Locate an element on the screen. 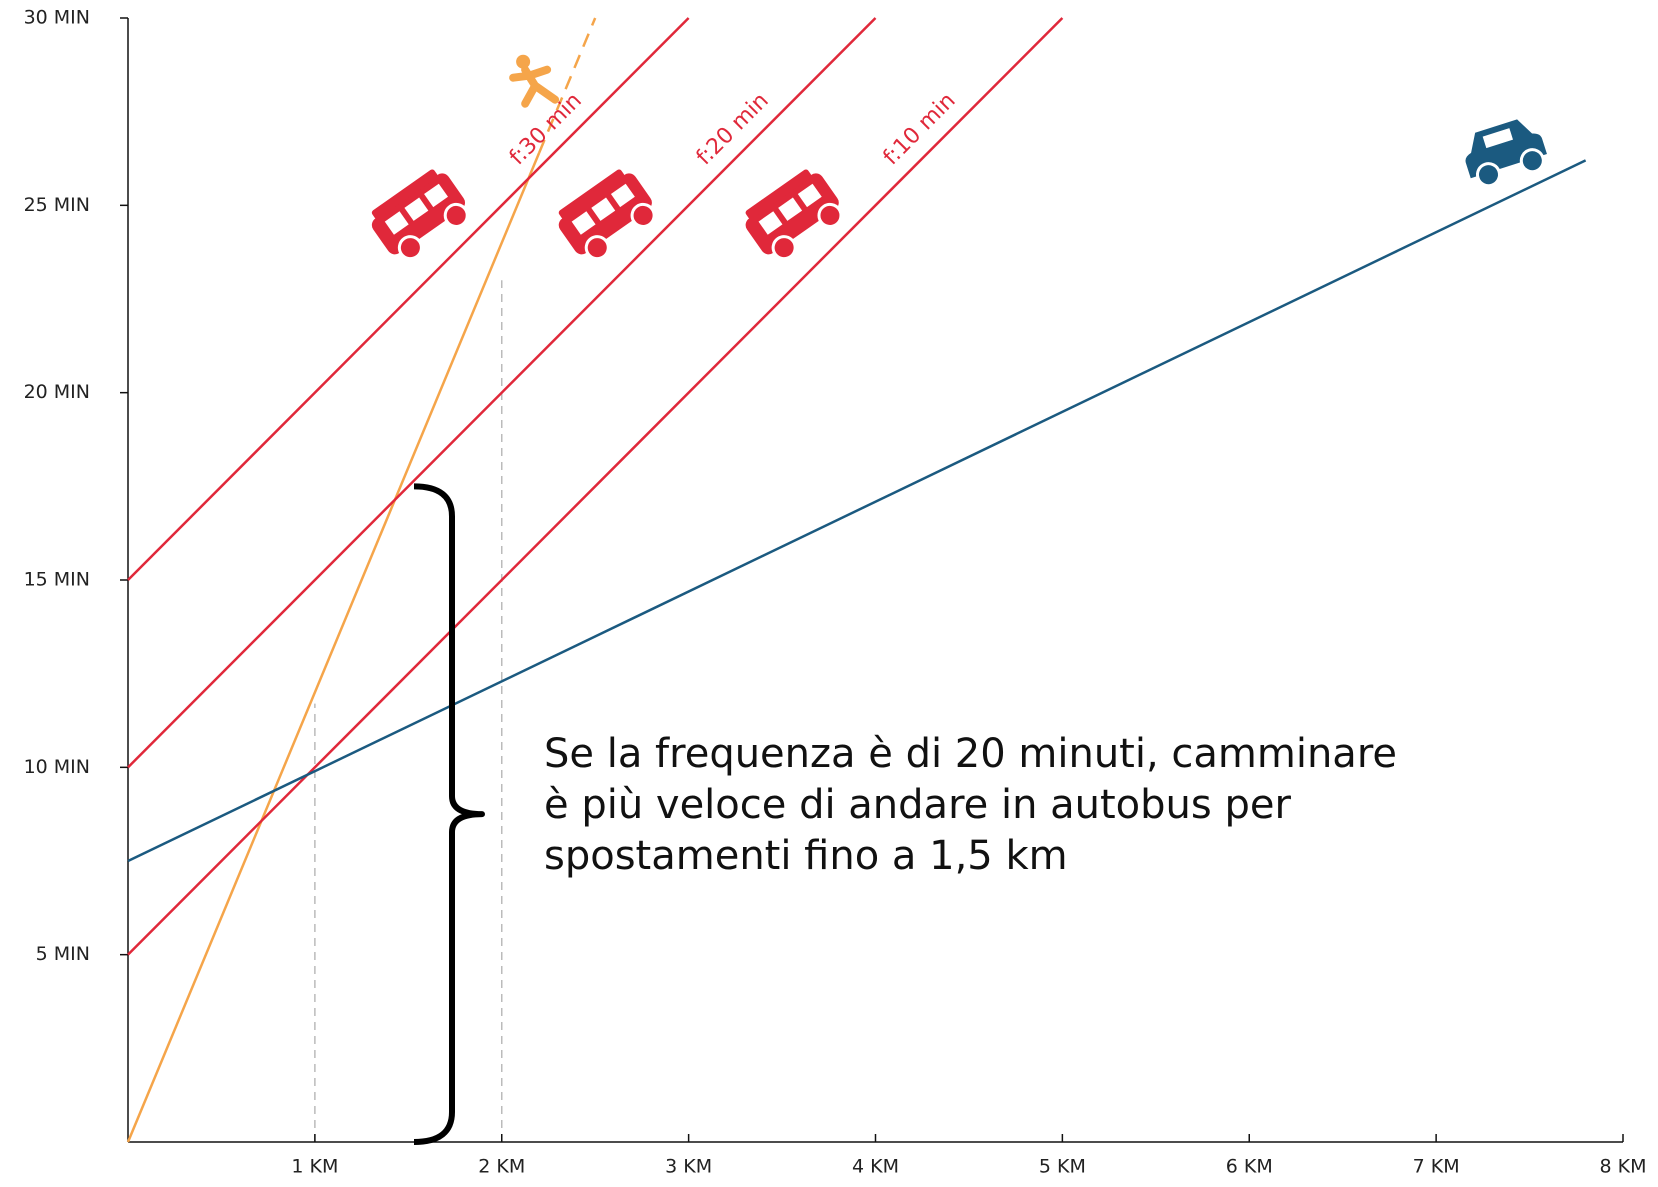  y-tick-label: 25 MIN is located at coordinates (57, 205).